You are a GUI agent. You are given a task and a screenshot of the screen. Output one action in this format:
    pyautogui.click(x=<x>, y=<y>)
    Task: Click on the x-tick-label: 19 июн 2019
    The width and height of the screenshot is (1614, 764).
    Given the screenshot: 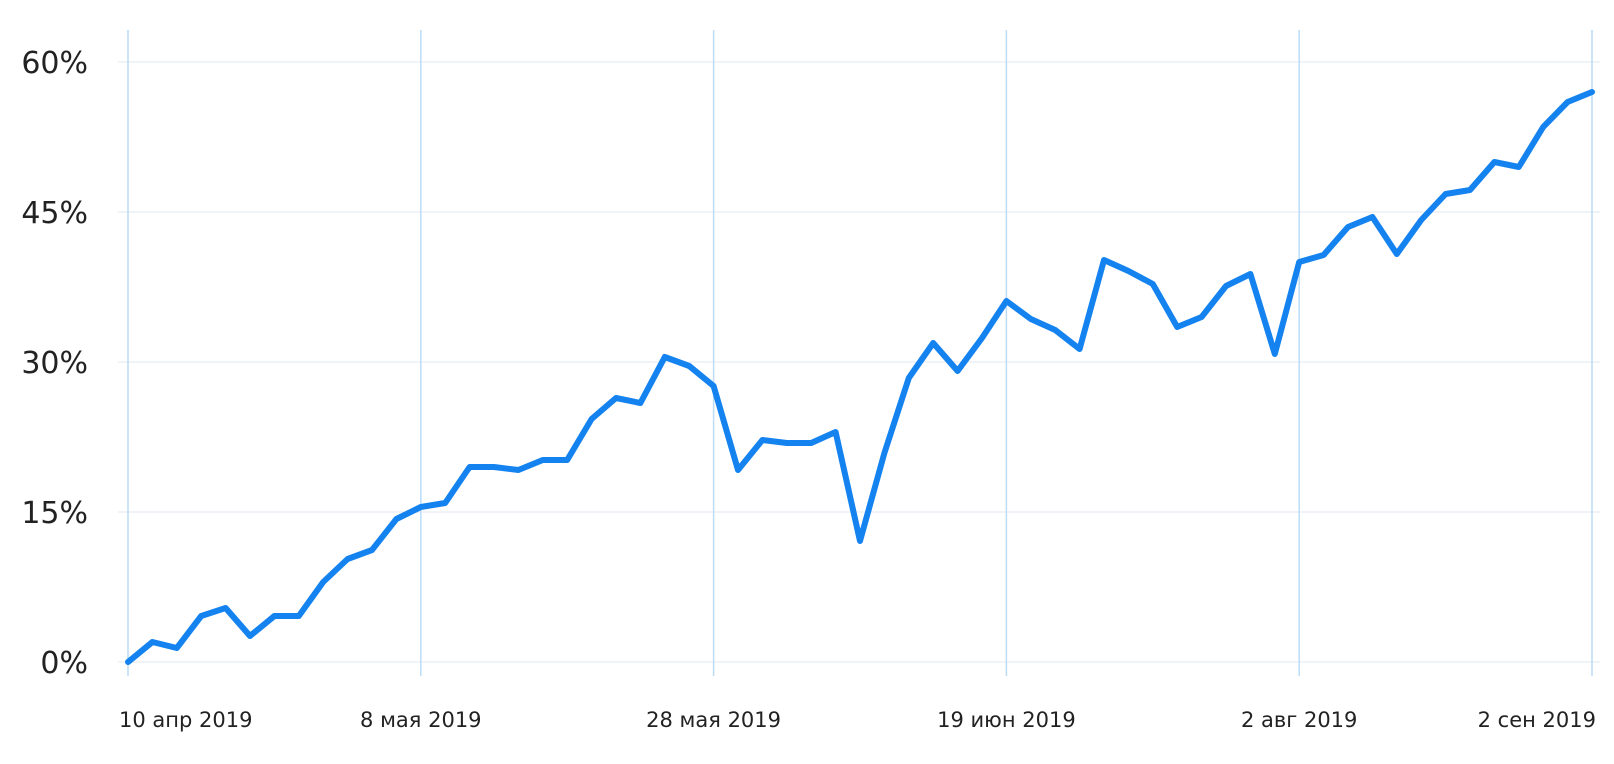 What is the action you would take?
    pyautogui.click(x=1006, y=720)
    